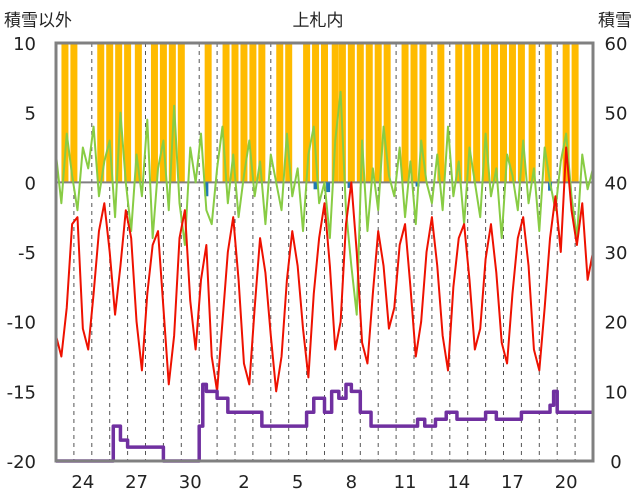  I want to click on left-tick-label: -20, so click(21, 462).